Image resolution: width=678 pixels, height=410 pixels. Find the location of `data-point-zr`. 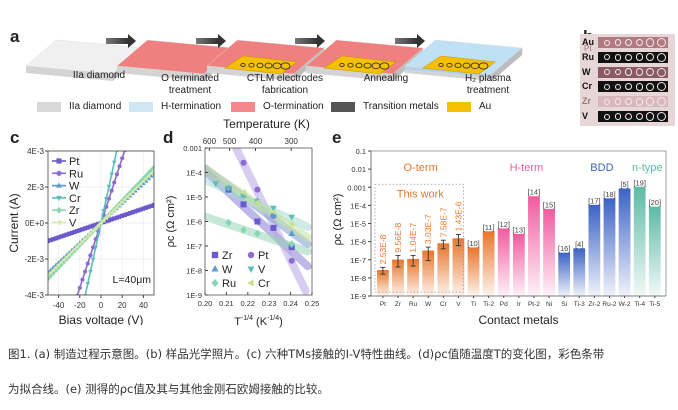

data-point-zr is located at coordinates (243, 204).